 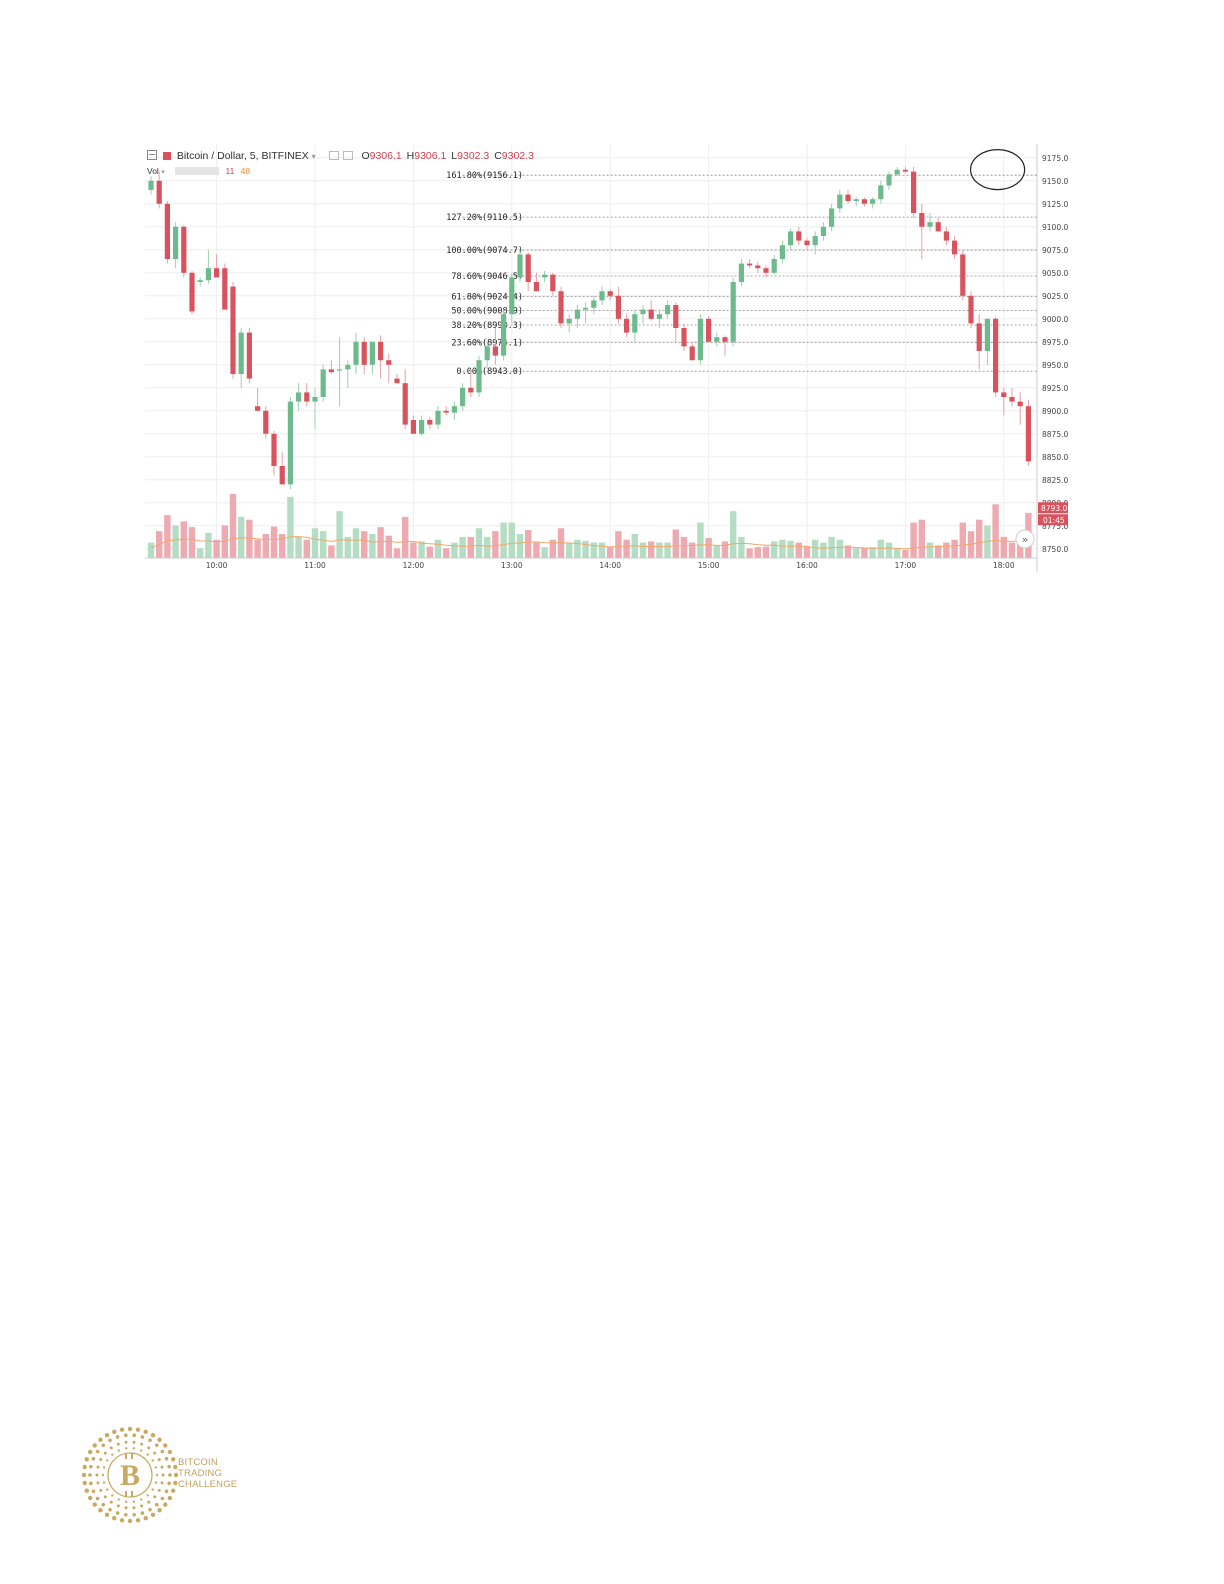 I want to click on scroll-right-button, so click(x=1025, y=539).